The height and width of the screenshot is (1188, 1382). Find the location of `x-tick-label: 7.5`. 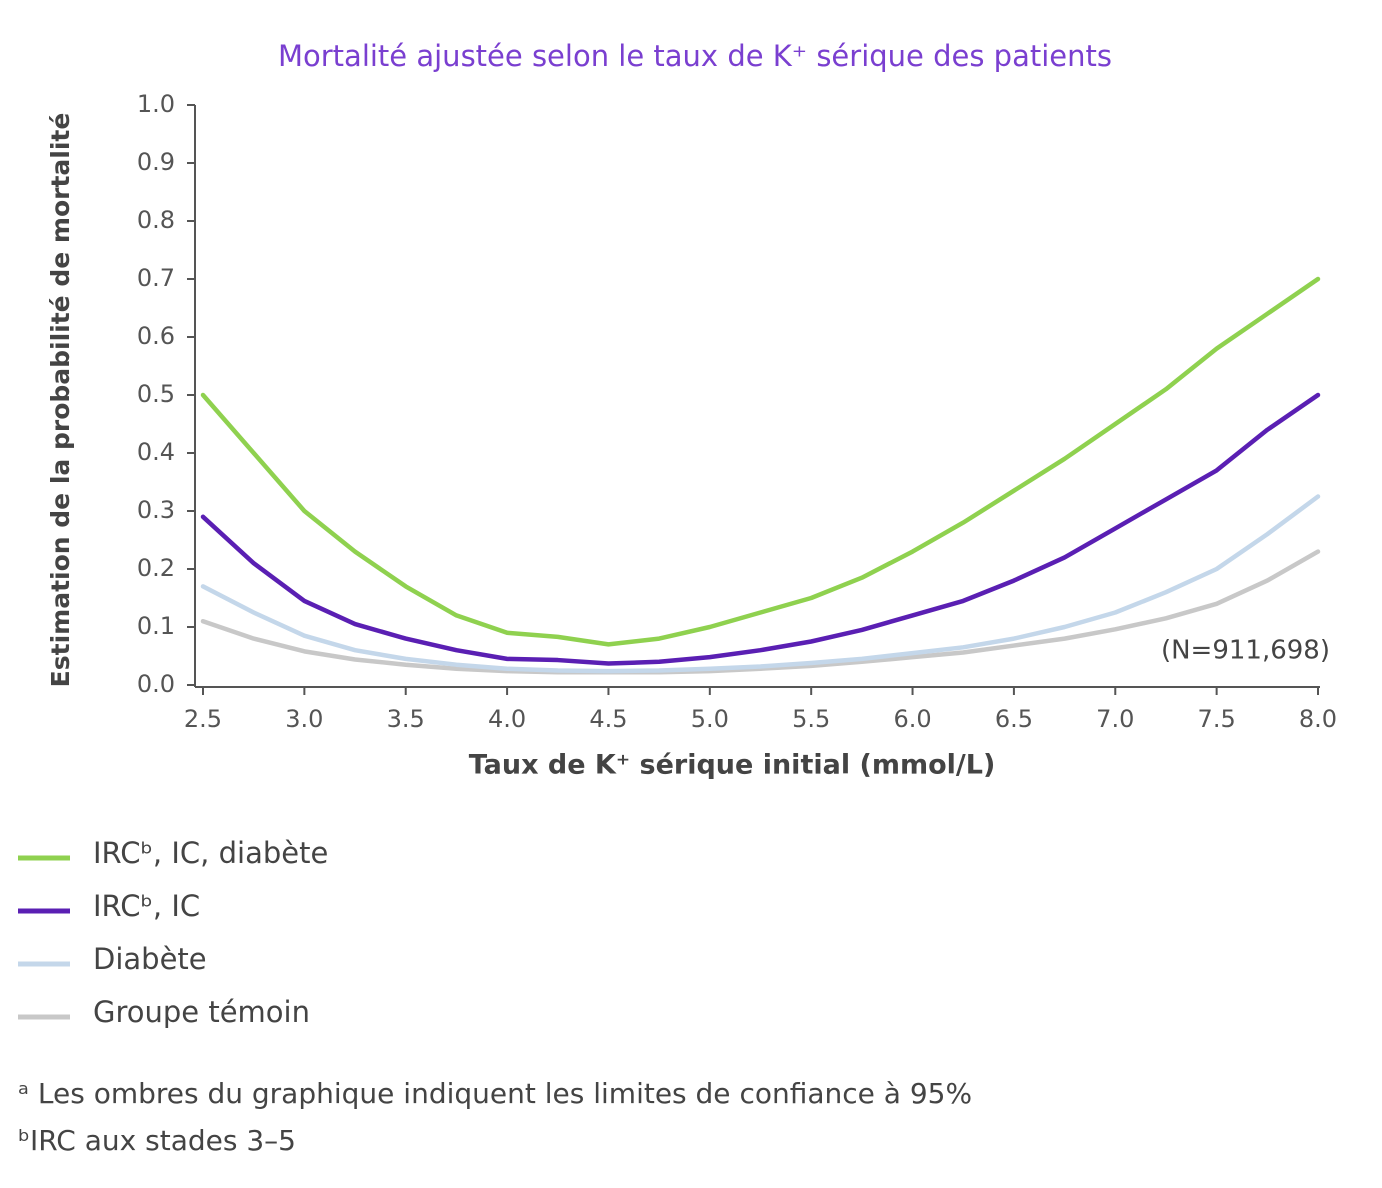

x-tick-label: 7.5 is located at coordinates (1217, 719).